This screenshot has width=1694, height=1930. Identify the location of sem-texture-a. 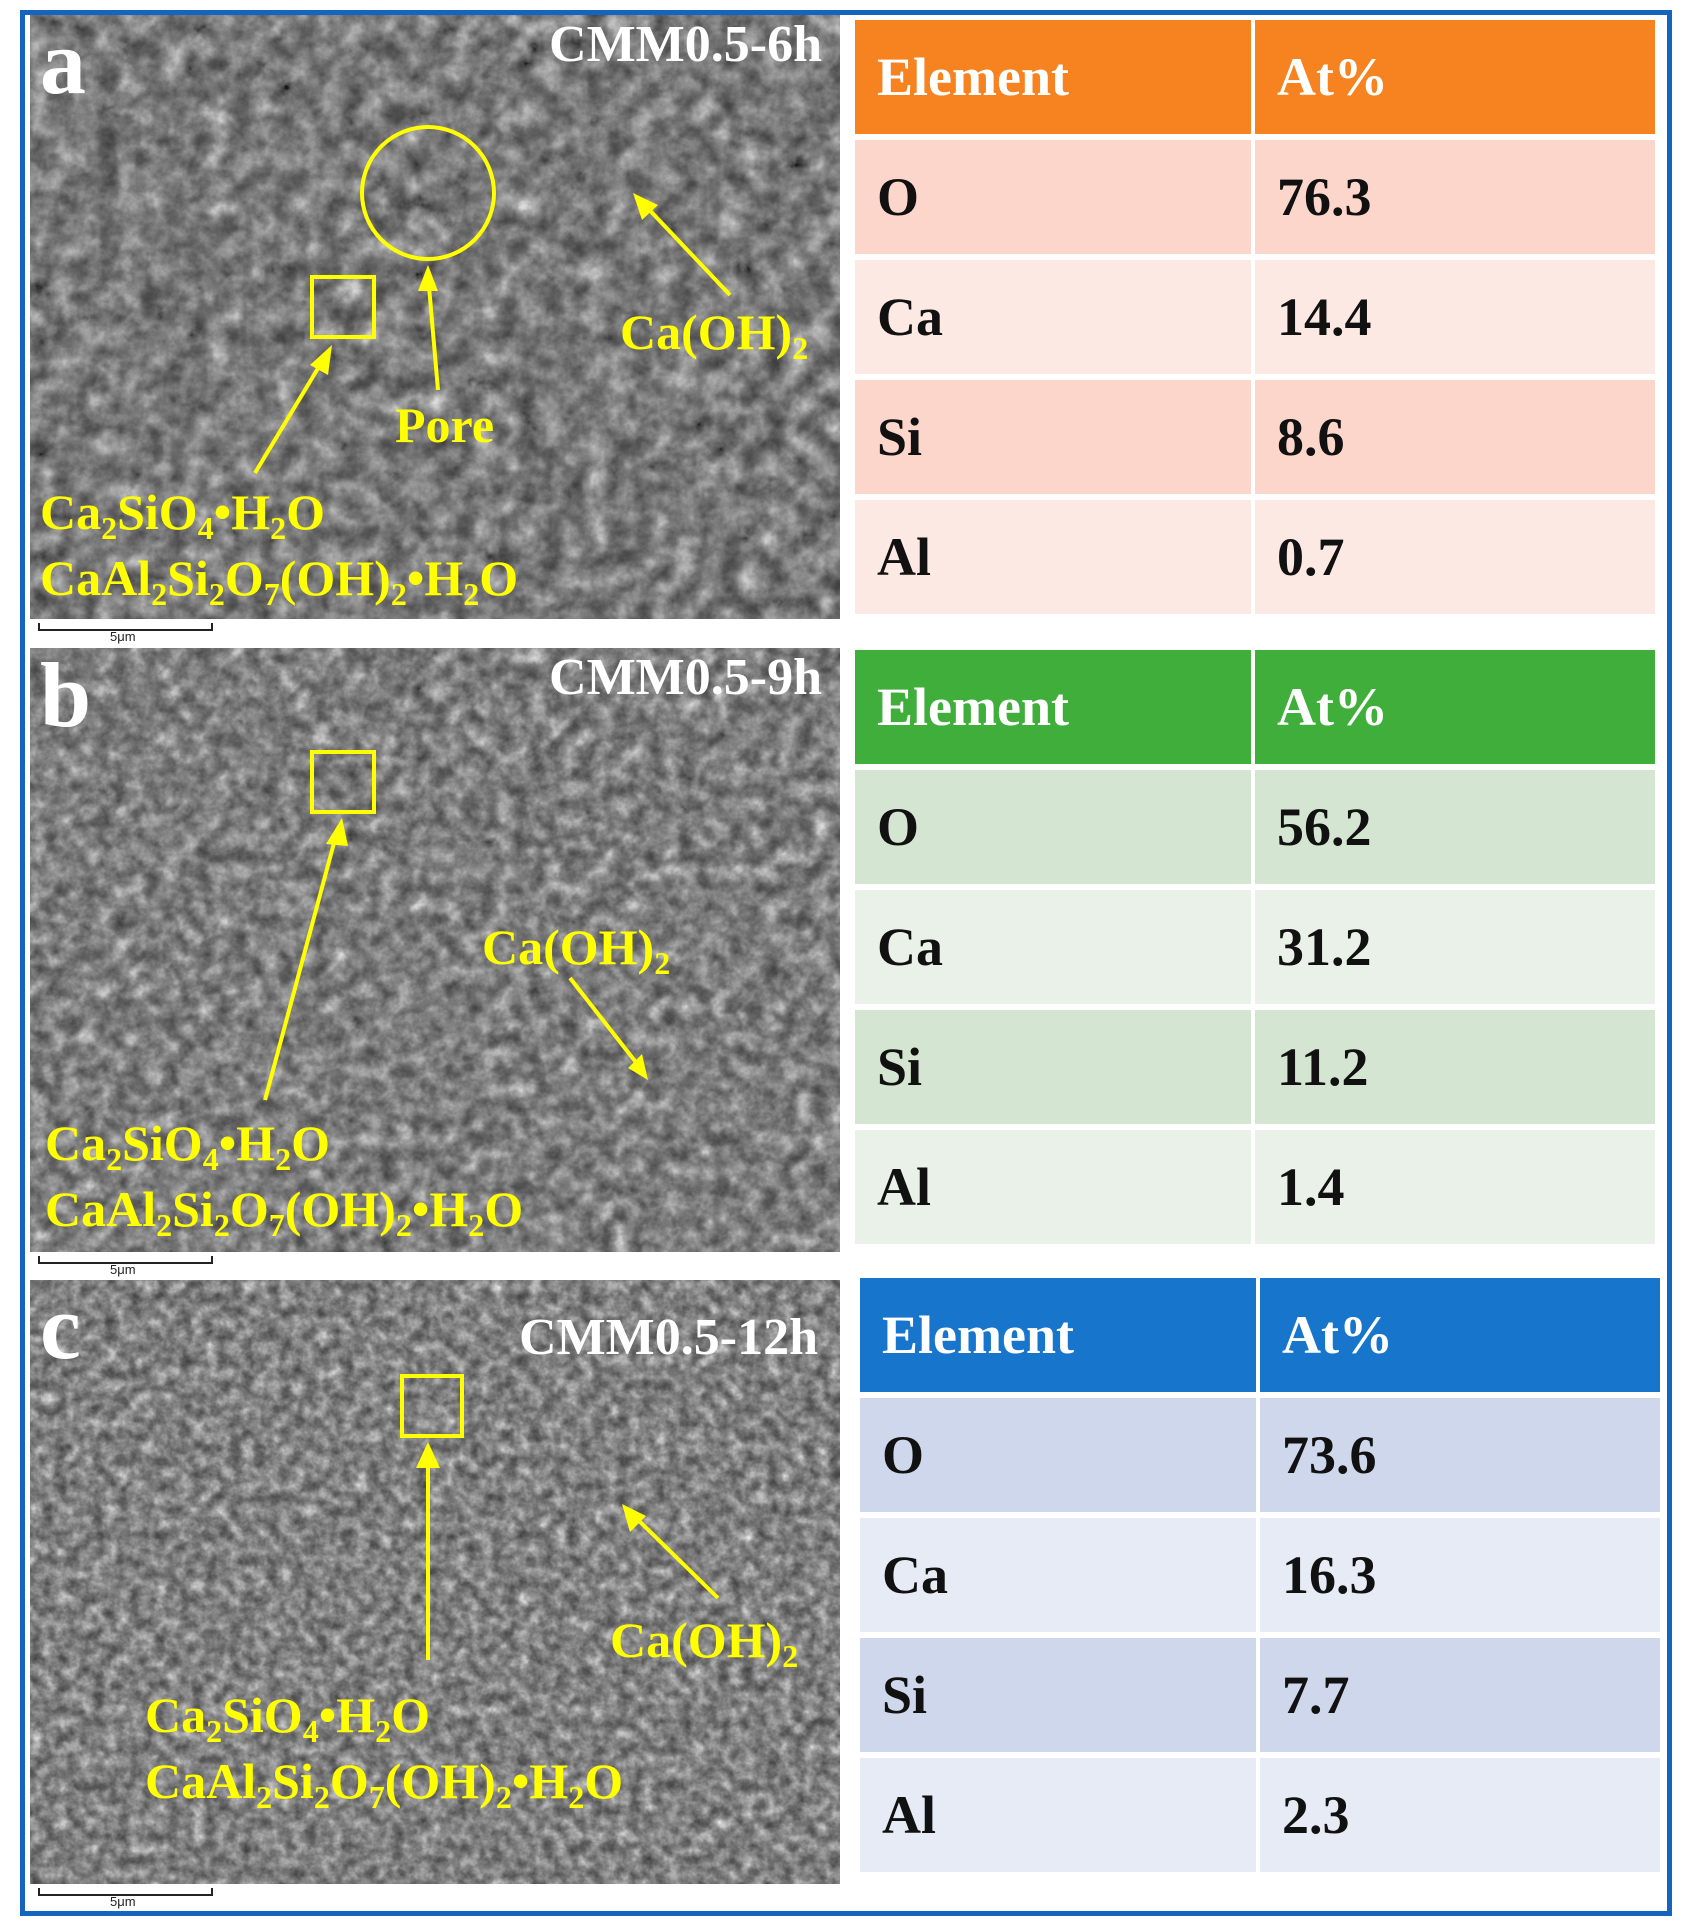
(435, 317).